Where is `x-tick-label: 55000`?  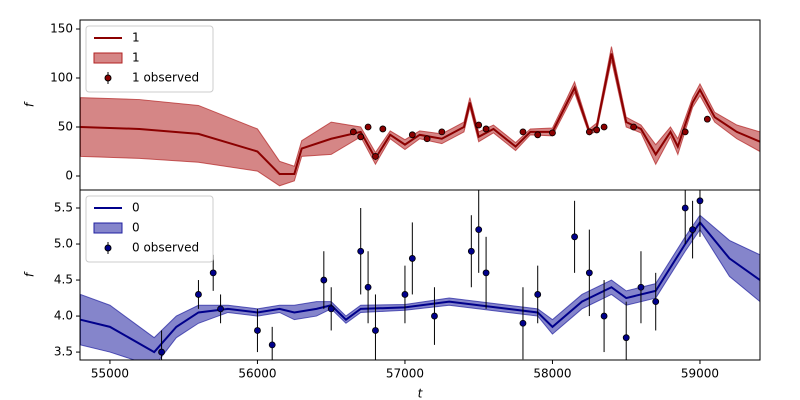
x-tick-label: 55000 is located at coordinates (110, 374).